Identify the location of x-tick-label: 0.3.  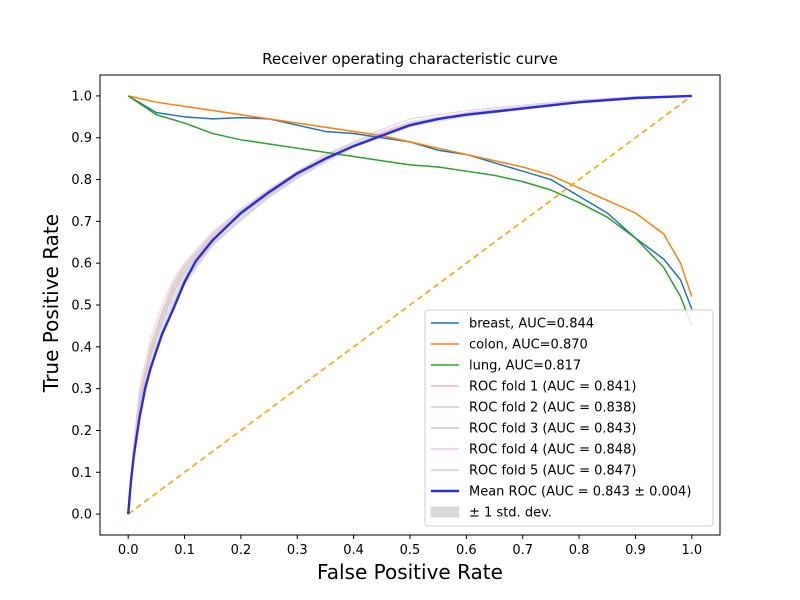
(297, 550).